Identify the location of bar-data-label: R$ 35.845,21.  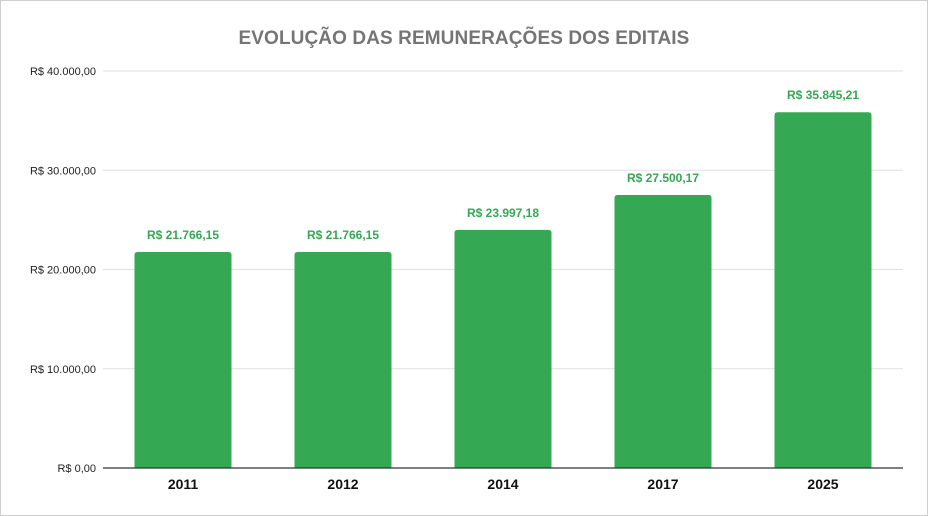
(823, 95).